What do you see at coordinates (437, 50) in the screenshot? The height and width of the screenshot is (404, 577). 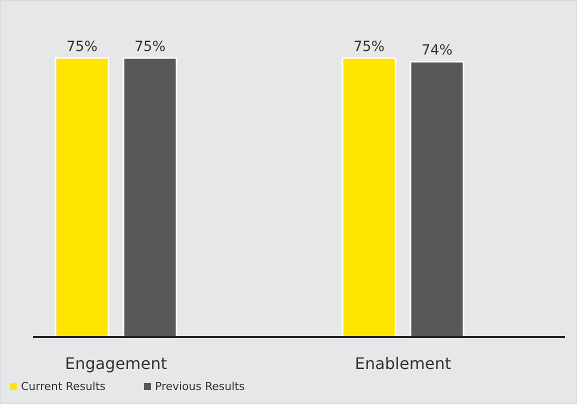 I see `data-label: 74%` at bounding box center [437, 50].